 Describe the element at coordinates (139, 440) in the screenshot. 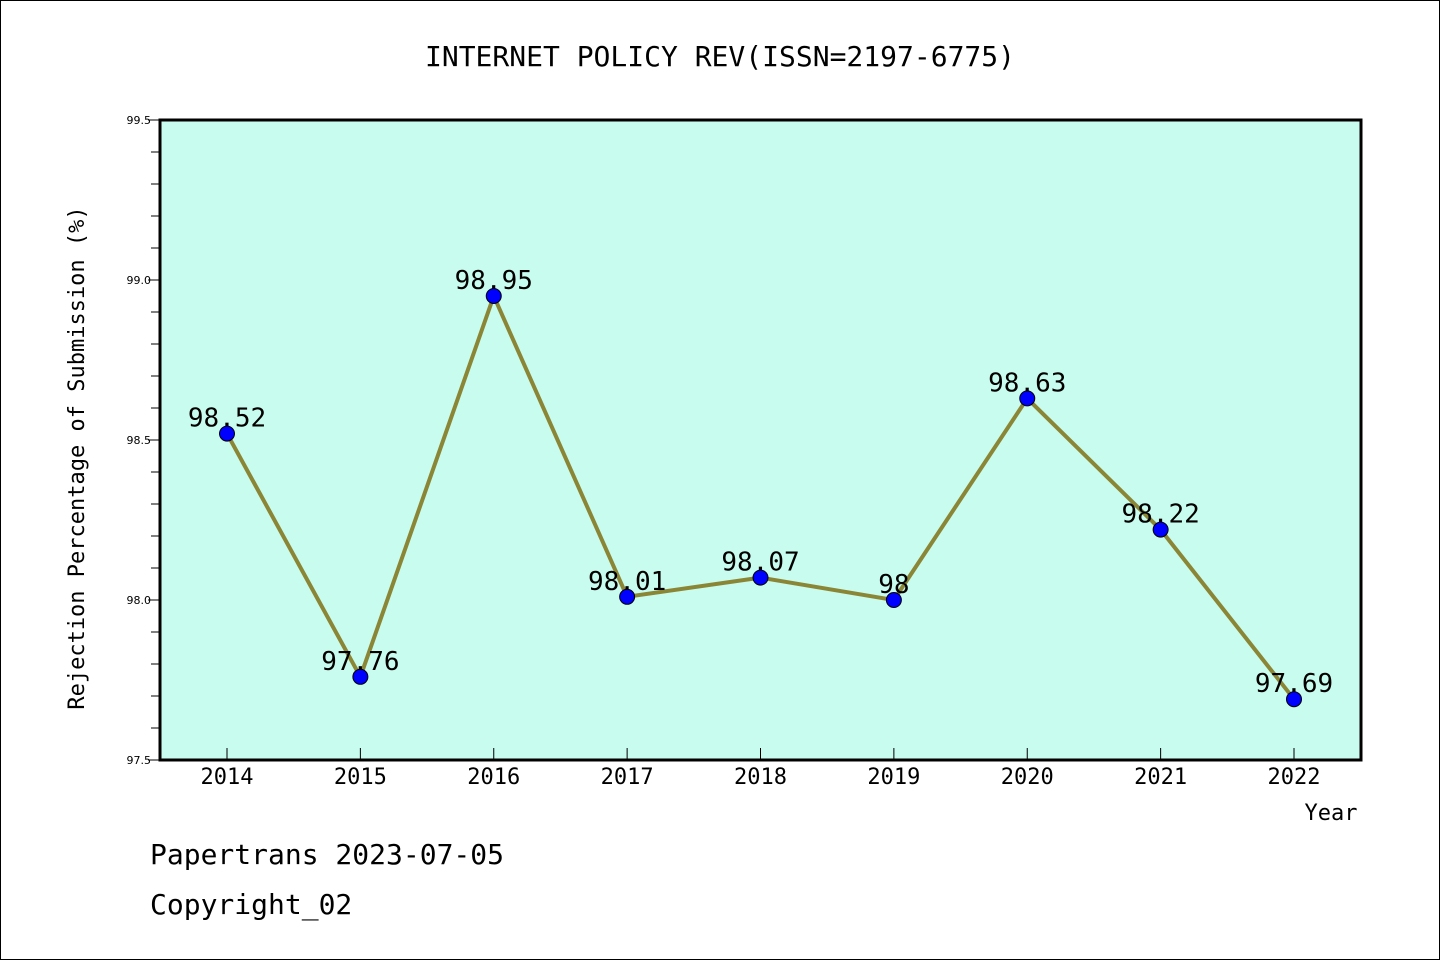

I see `y-tick-label: 98.5` at that location.